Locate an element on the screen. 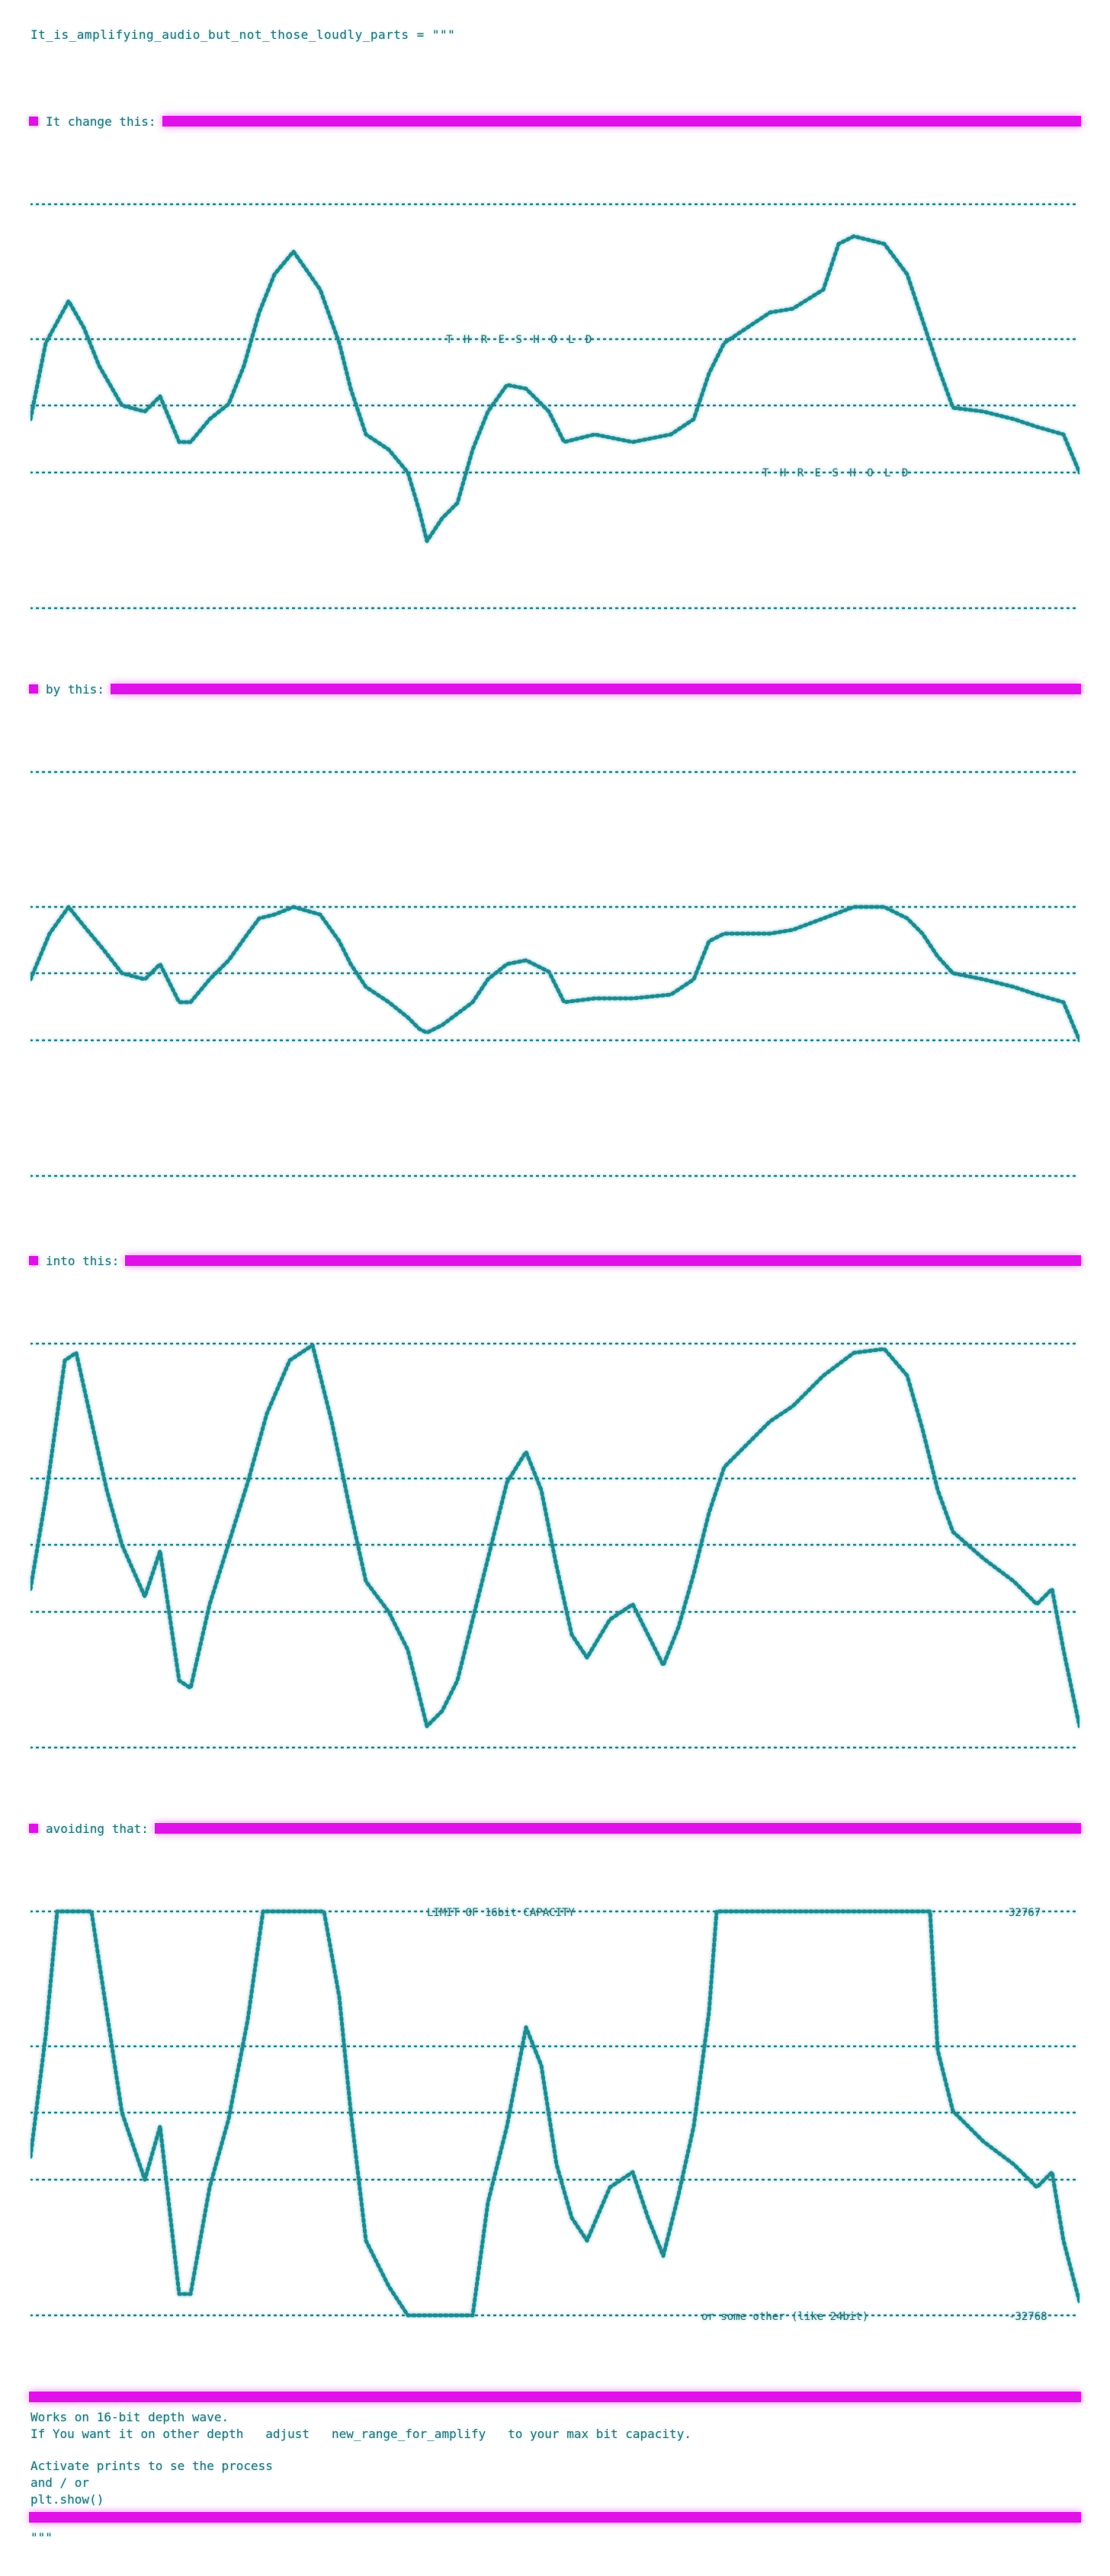  negative-min-label: -32768 is located at coordinates (1028, 2317).